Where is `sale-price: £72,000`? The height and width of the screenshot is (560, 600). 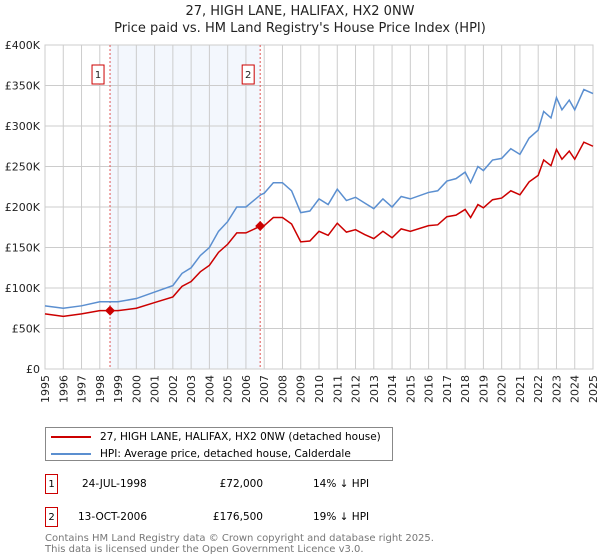 sale-price: £72,000 is located at coordinates (241, 484).